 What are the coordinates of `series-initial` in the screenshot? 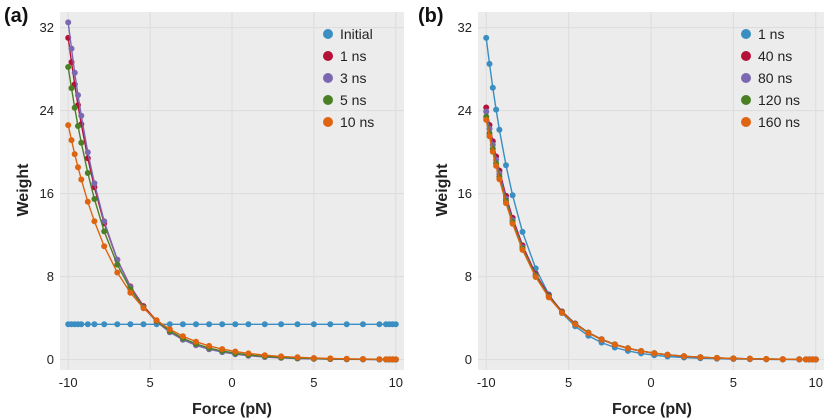 It's located at (232, 324).